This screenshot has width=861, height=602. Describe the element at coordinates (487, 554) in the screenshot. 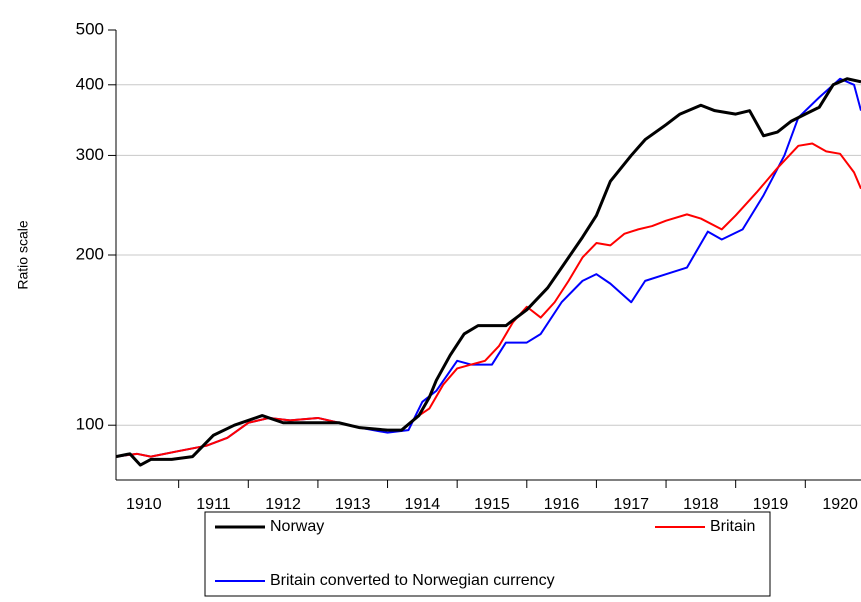

I see `legend-box` at that location.